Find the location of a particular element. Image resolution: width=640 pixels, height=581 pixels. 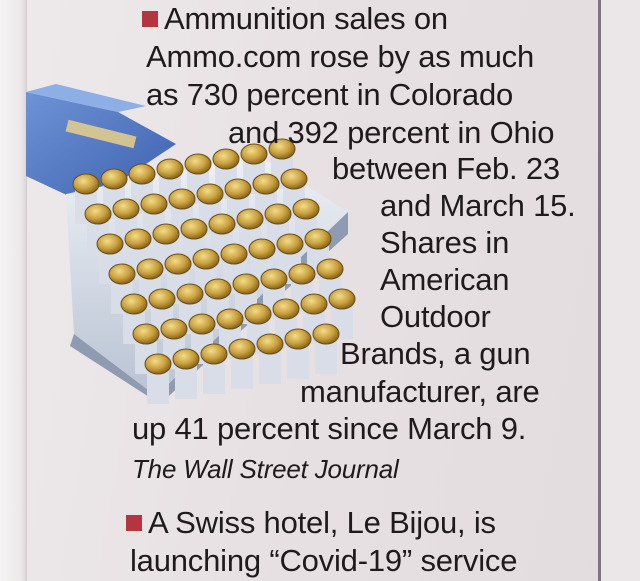

item-1-line-1: Ammunition sales on is located at coordinates (295, 19).